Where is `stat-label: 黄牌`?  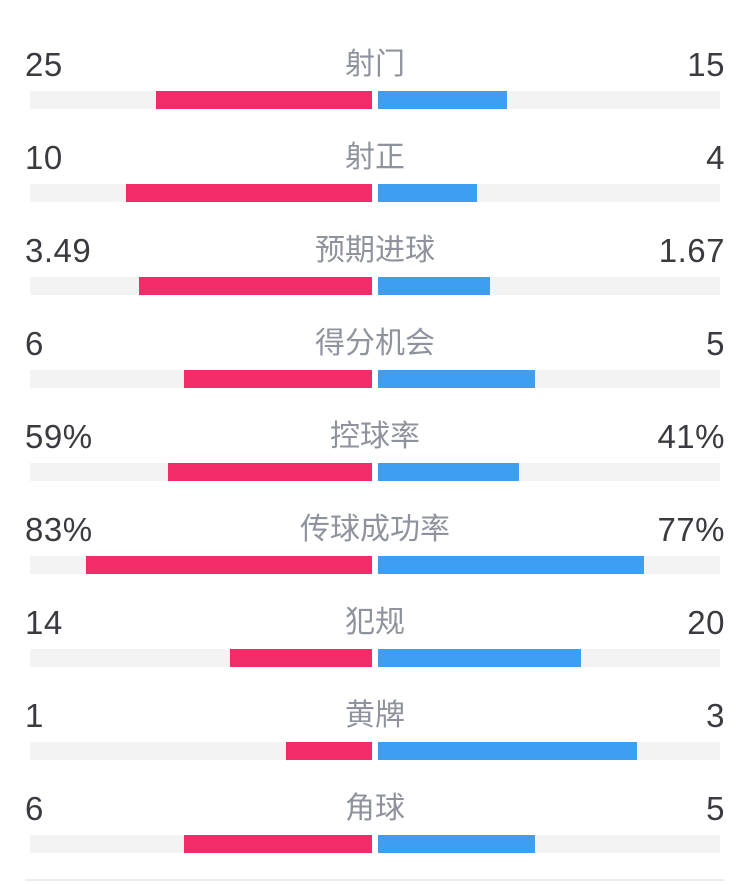 stat-label: 黄牌 is located at coordinates (375, 715).